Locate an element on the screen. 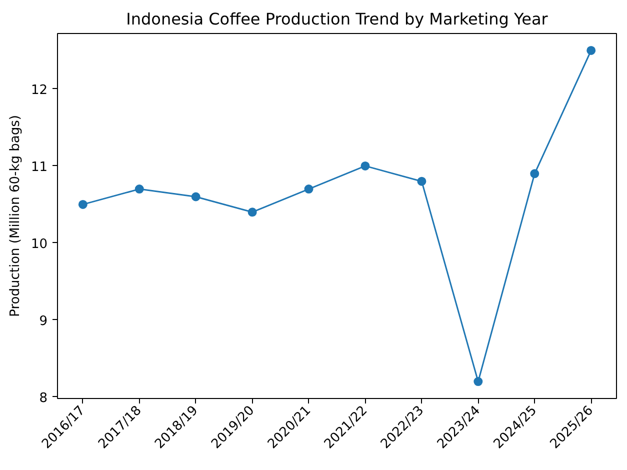 This screenshot has height=470, width=627. y-tick-label: 8 is located at coordinates (43, 398).